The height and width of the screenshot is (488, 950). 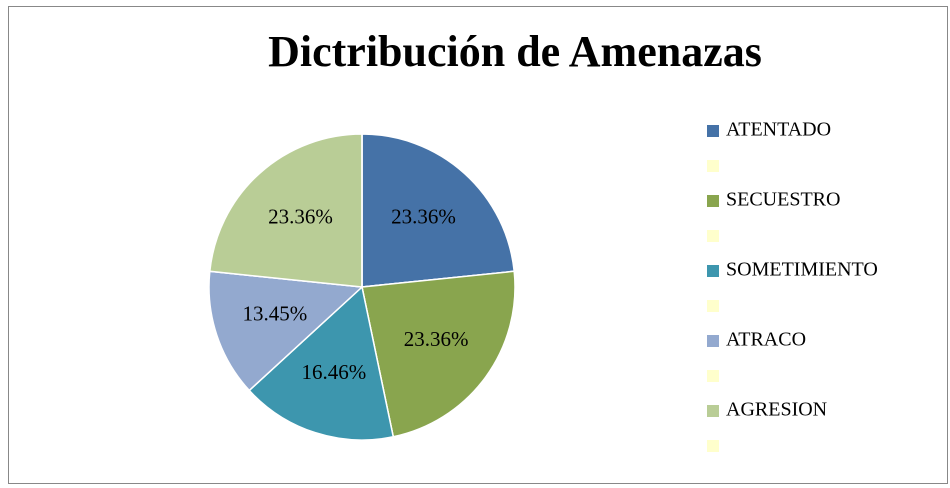 I want to click on data-label: 16.46%, so click(x=334, y=372).